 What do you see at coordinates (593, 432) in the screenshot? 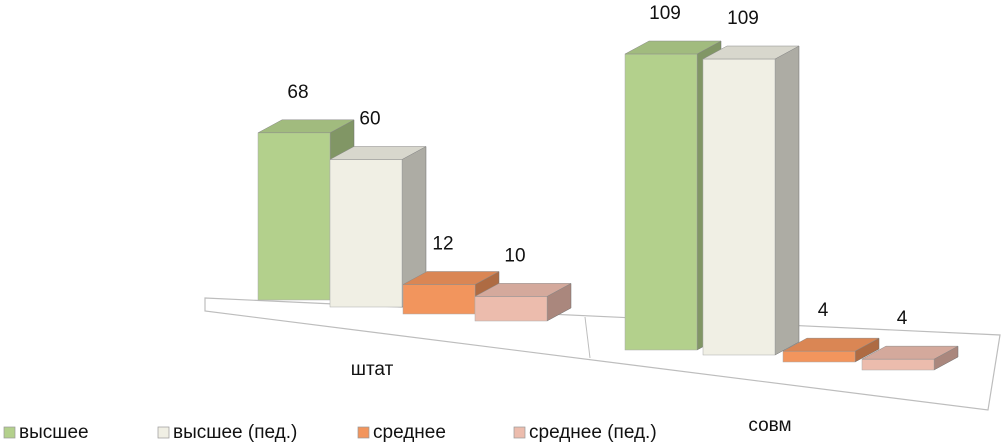
I see `legend-label: среднее (пед.)` at bounding box center [593, 432].